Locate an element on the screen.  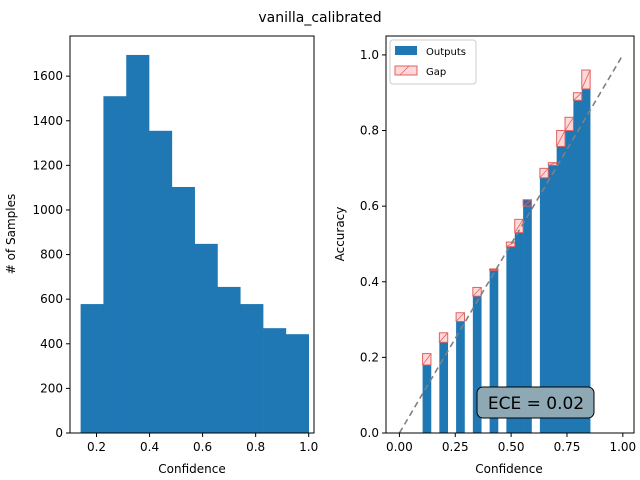
histogram-y-ticks: 0 200 400 600 800 1000 1200 1400 1600 is located at coordinates (51, 254).